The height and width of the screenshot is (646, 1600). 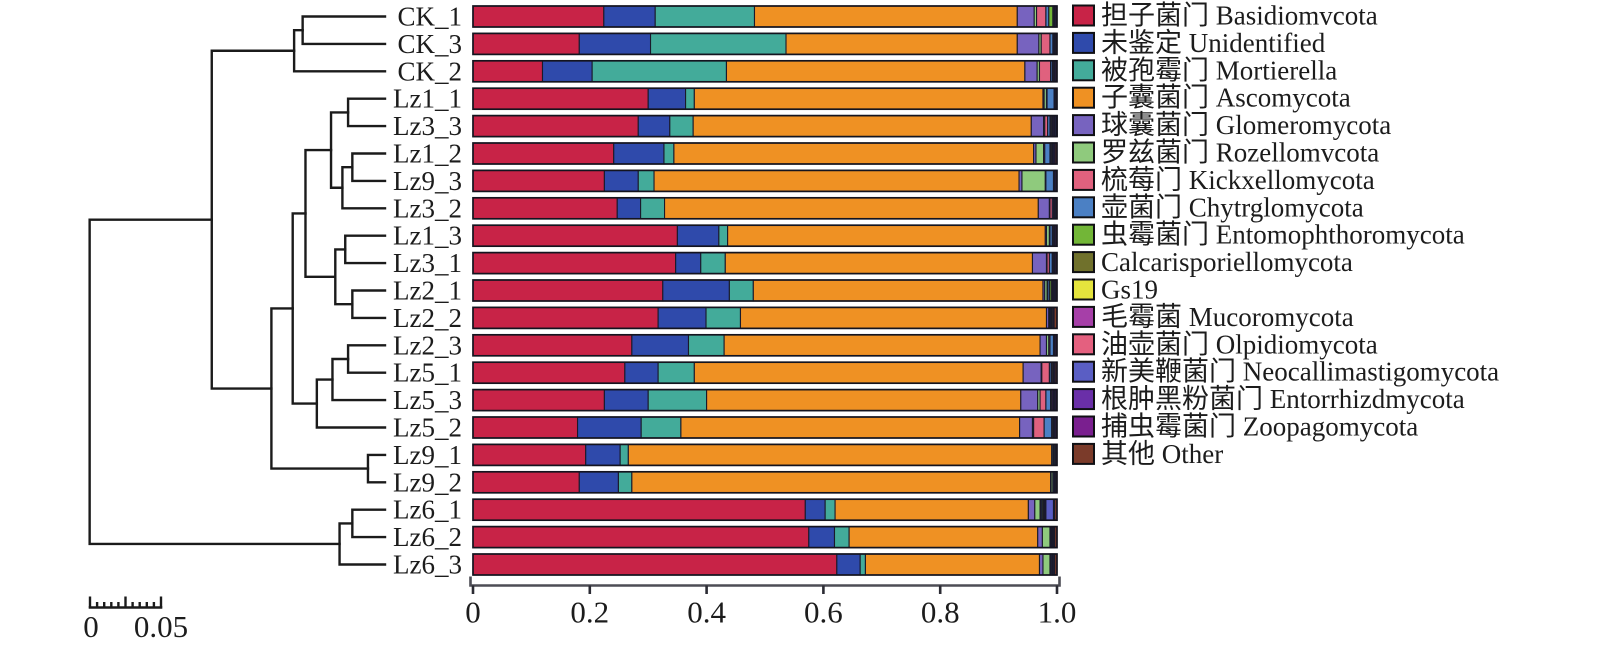 I want to click on legend-item: Gs19, so click(x=1115, y=290).